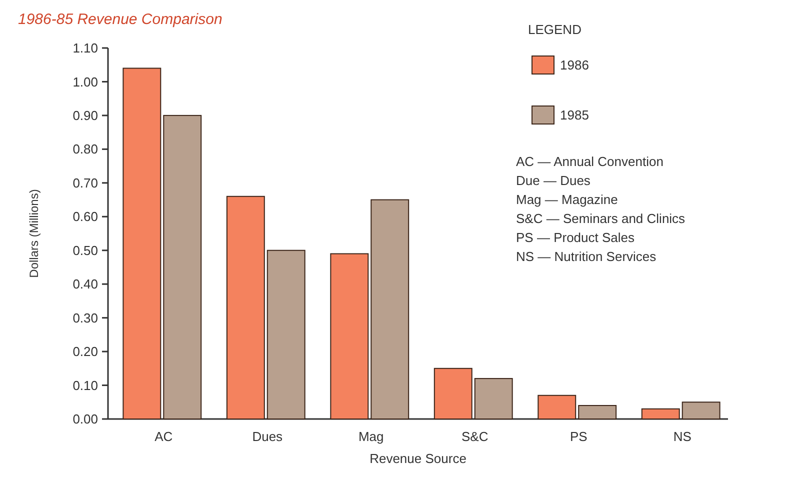 The image size is (797, 487). Describe the element at coordinates (553, 180) in the screenshot. I see `annotation: Due — Dues` at that location.